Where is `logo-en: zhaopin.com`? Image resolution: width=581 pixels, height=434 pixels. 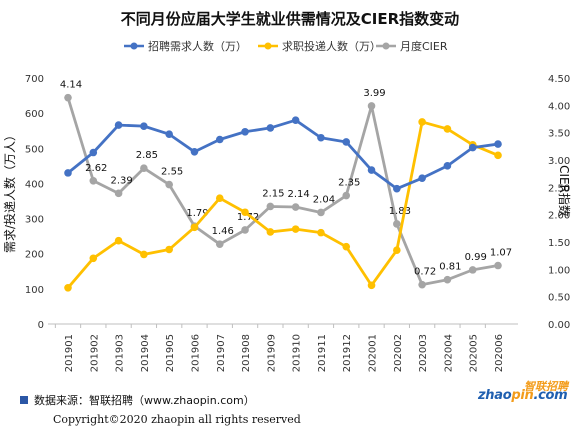
logo-en: zhaopin.com is located at coordinates (523, 395).